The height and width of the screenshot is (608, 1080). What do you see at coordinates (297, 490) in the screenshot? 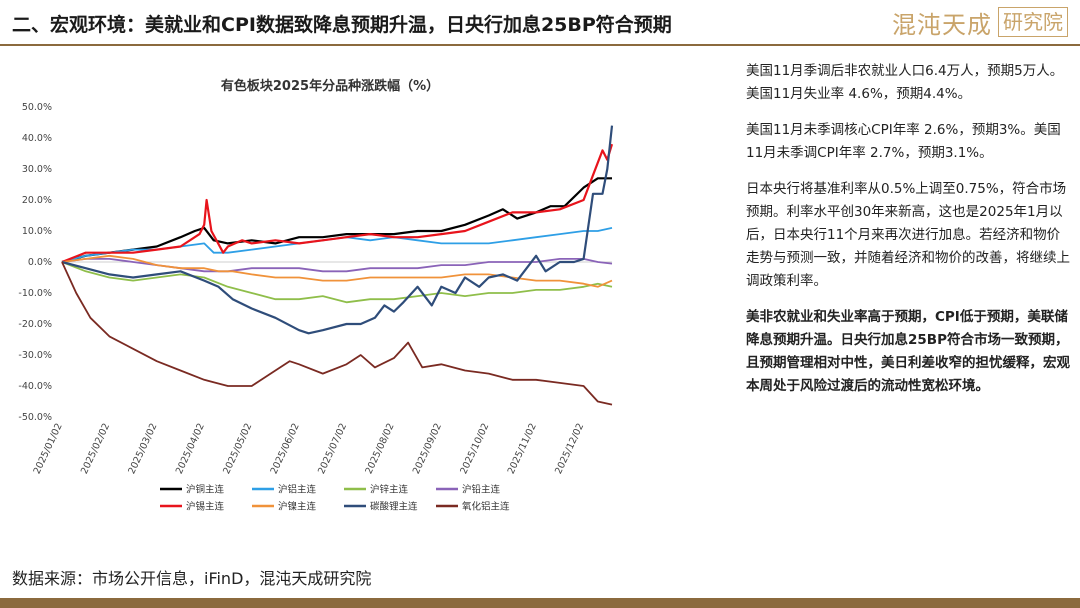
I see `legend-label: 沪铝主连` at bounding box center [297, 490].